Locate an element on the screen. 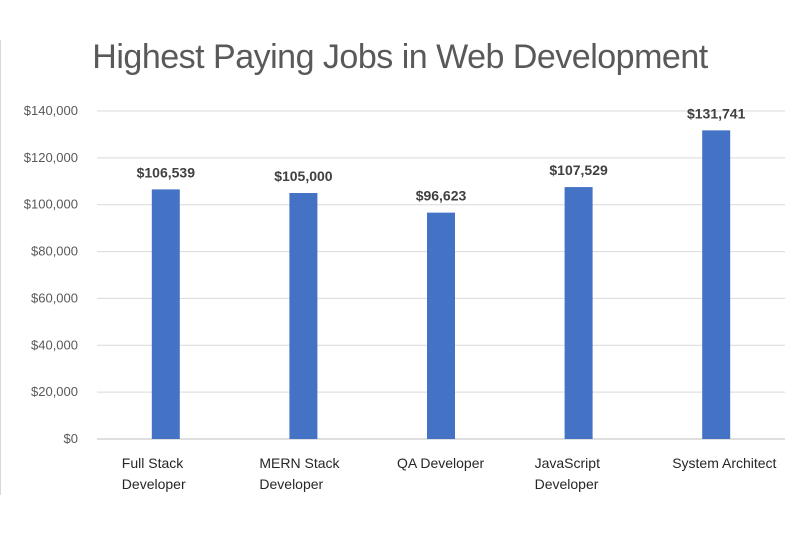 Image resolution: width=800 pixels, height=533 pixels. category-label: QA Developer is located at coordinates (440, 463).